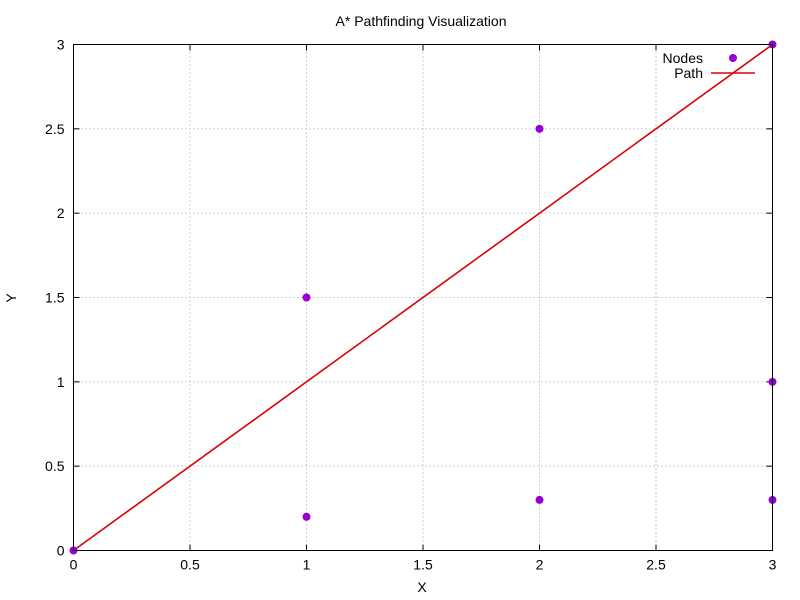 This screenshot has height=600, width=800. Describe the element at coordinates (421, 21) in the screenshot. I see `chart-title: A* Pathfinding Visualization` at that location.